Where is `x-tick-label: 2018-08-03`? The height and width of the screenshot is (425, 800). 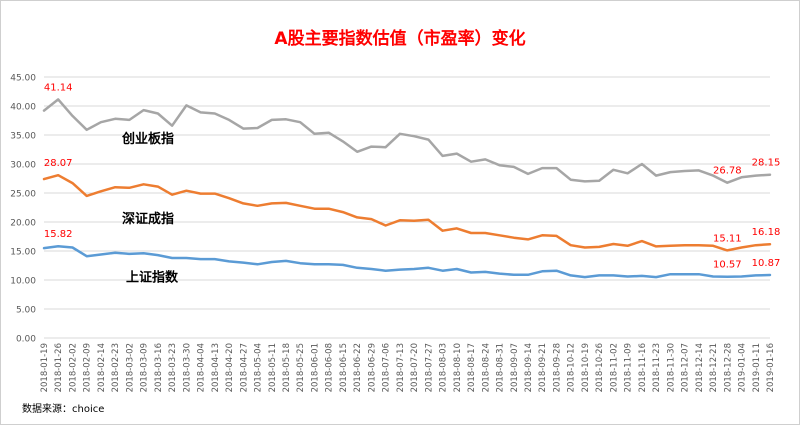
x-tick-label: 2018-08-03 is located at coordinates (444, 367).